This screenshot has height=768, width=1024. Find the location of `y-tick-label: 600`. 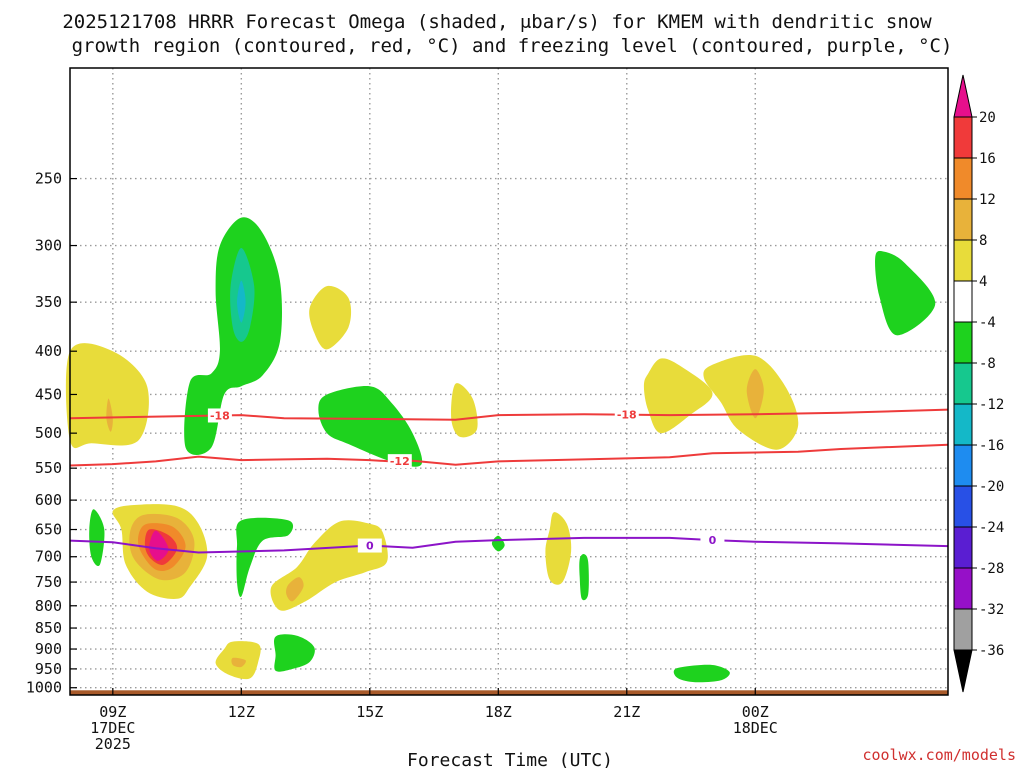

y-tick-label: 600 is located at coordinates (48, 500).